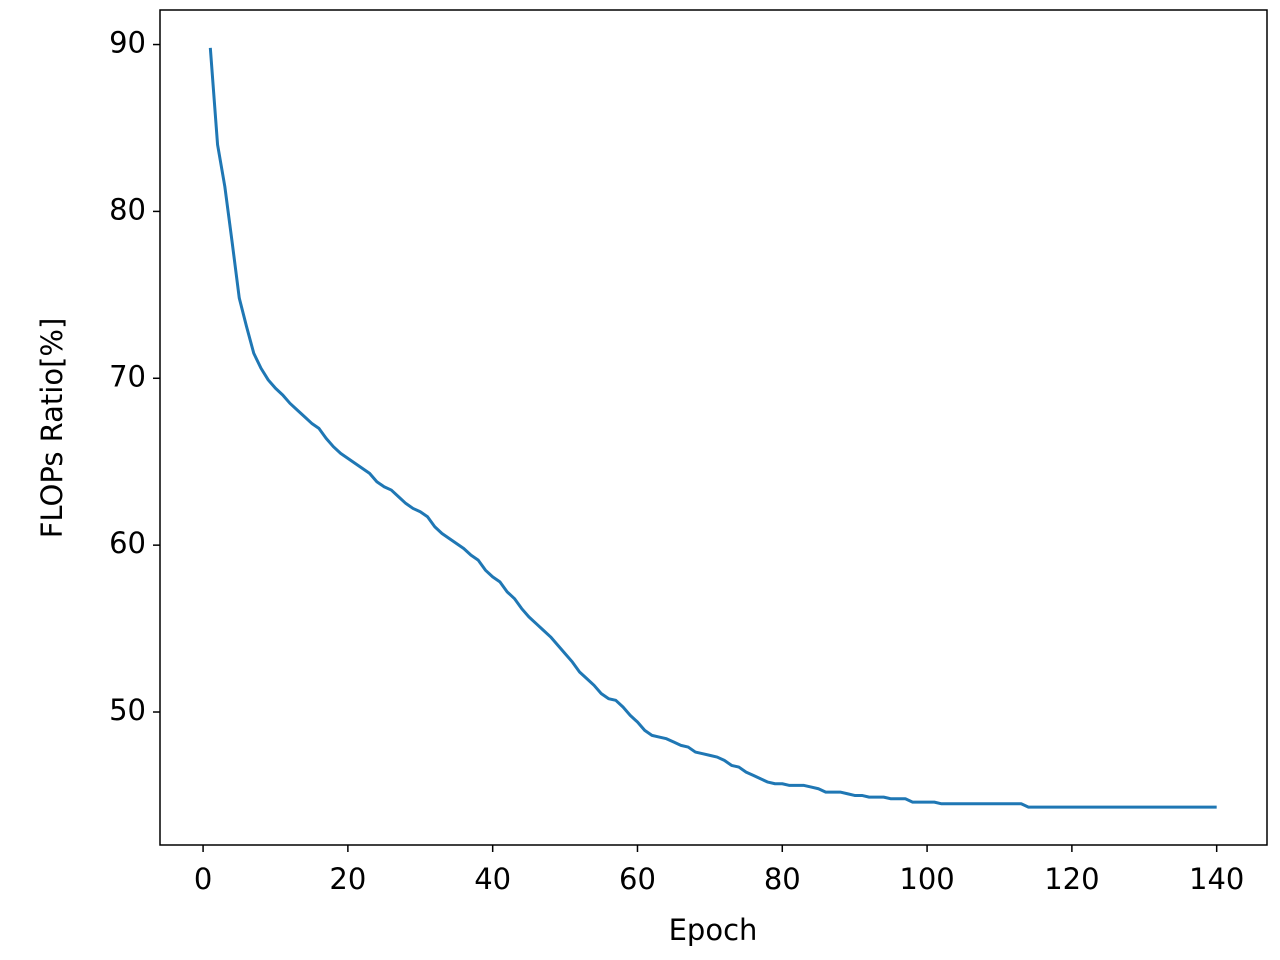  What do you see at coordinates (637, 879) in the screenshot?
I see `x-tick-label: 60` at bounding box center [637, 879].